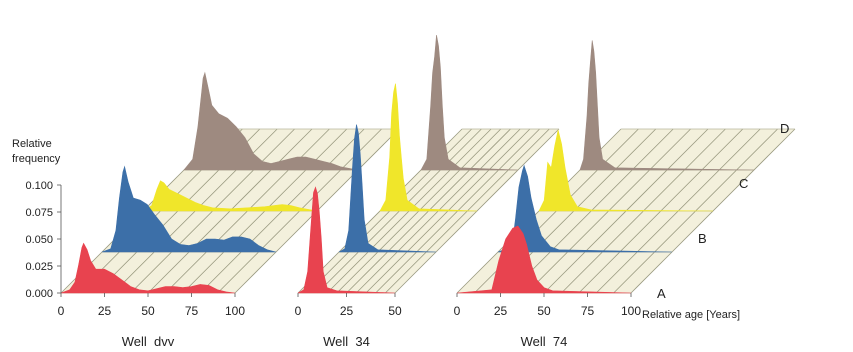 Image resolution: width=853 pixels, height=352 pixels. Describe the element at coordinates (661, 293) in the screenshot. I see `layer-label-a: A` at that location.